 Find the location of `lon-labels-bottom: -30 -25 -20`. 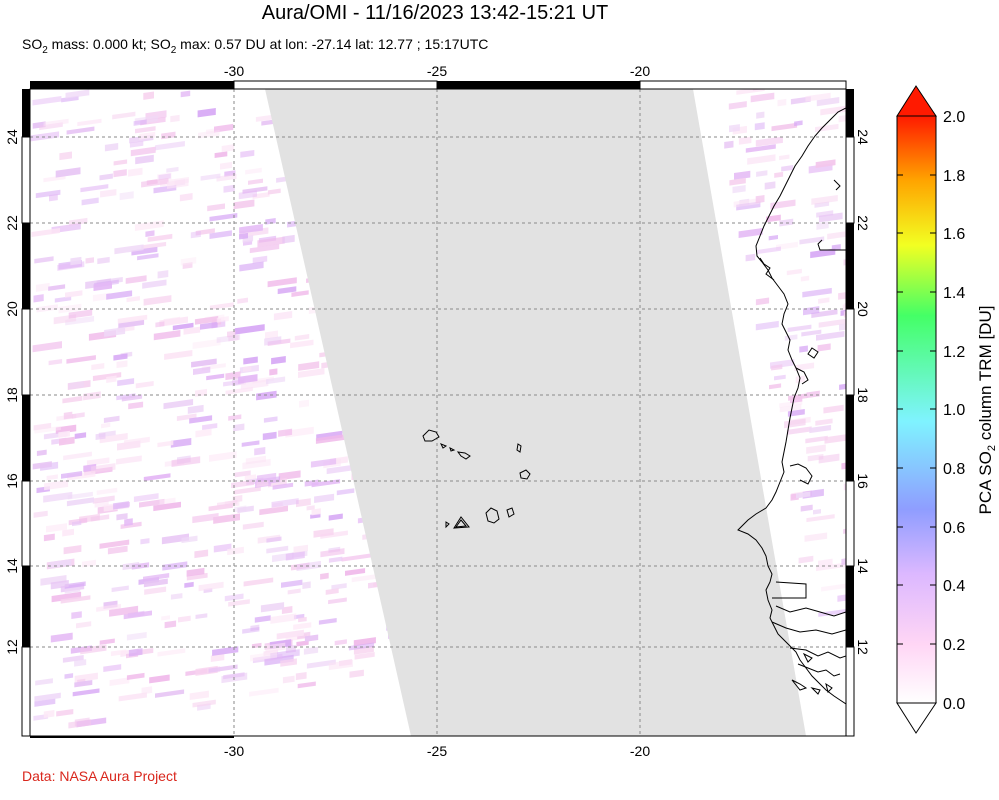

lon-labels-bottom: -30 -25 -20 is located at coordinates (437, 751).